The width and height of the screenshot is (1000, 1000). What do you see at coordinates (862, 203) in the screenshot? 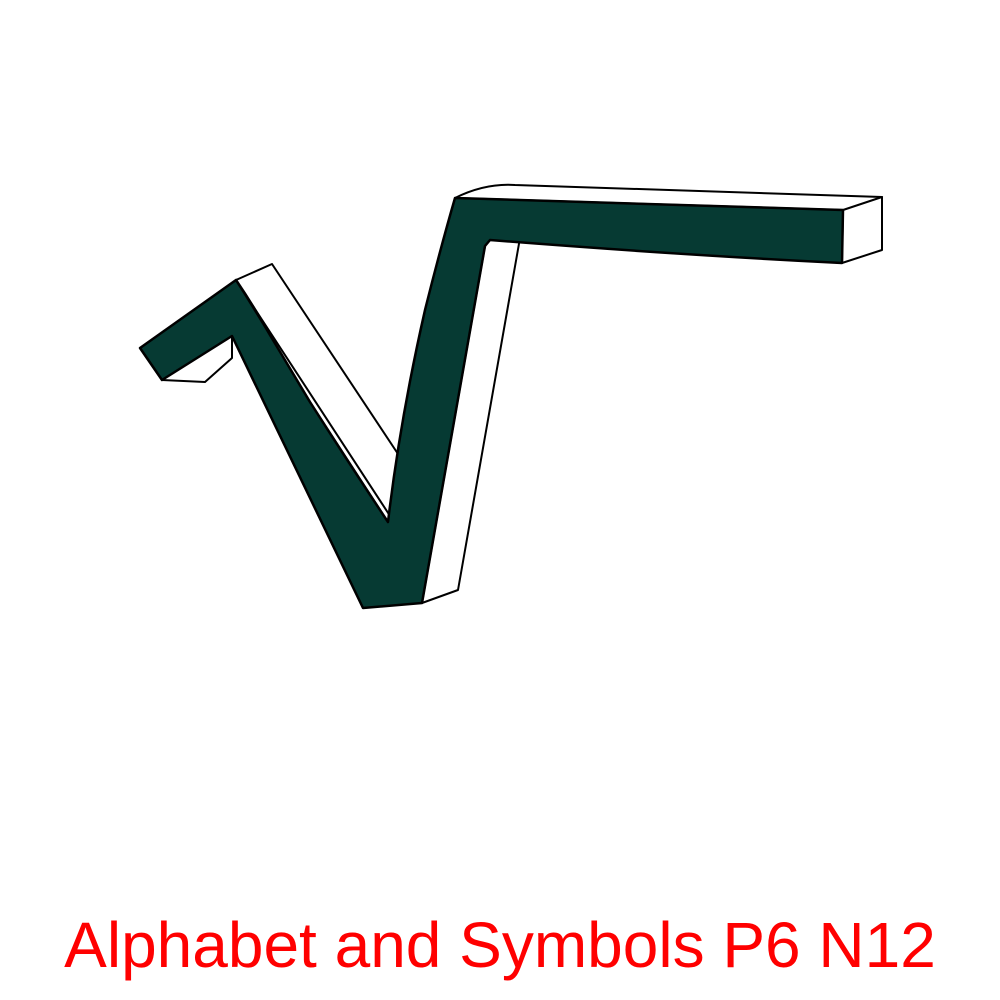
I see `top-bar-end-edge` at bounding box center [862, 203].